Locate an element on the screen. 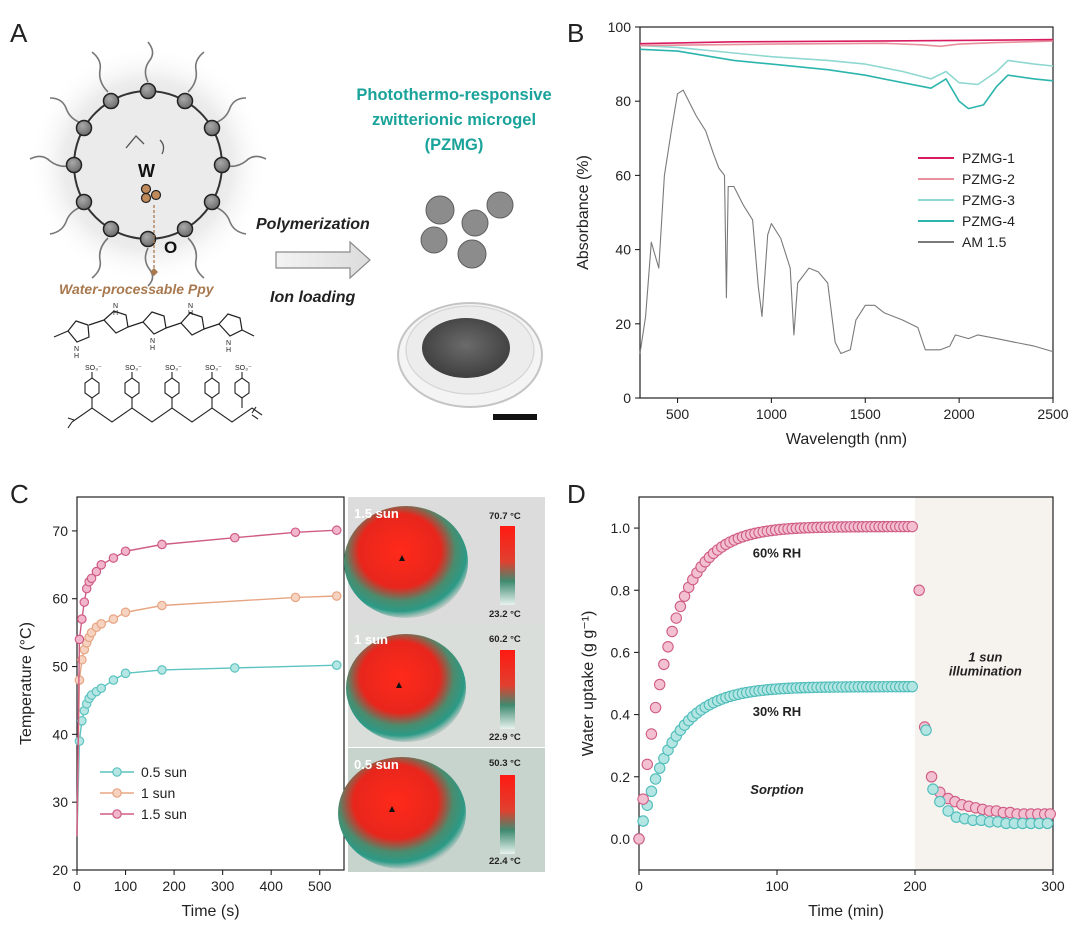 This screenshot has width=1080, height=942. y-axis-title: Absorbance (%) is located at coordinates (583, 212).